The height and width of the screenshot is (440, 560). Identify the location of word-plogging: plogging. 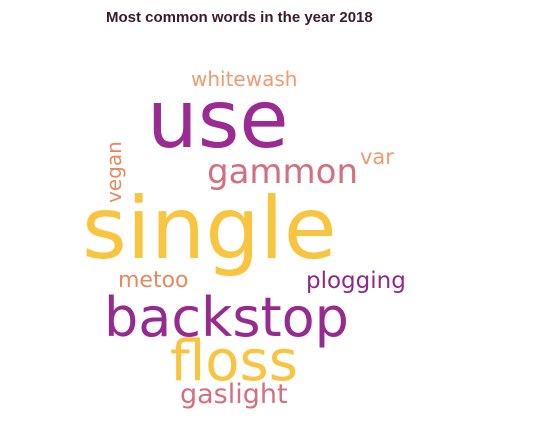
(356, 281).